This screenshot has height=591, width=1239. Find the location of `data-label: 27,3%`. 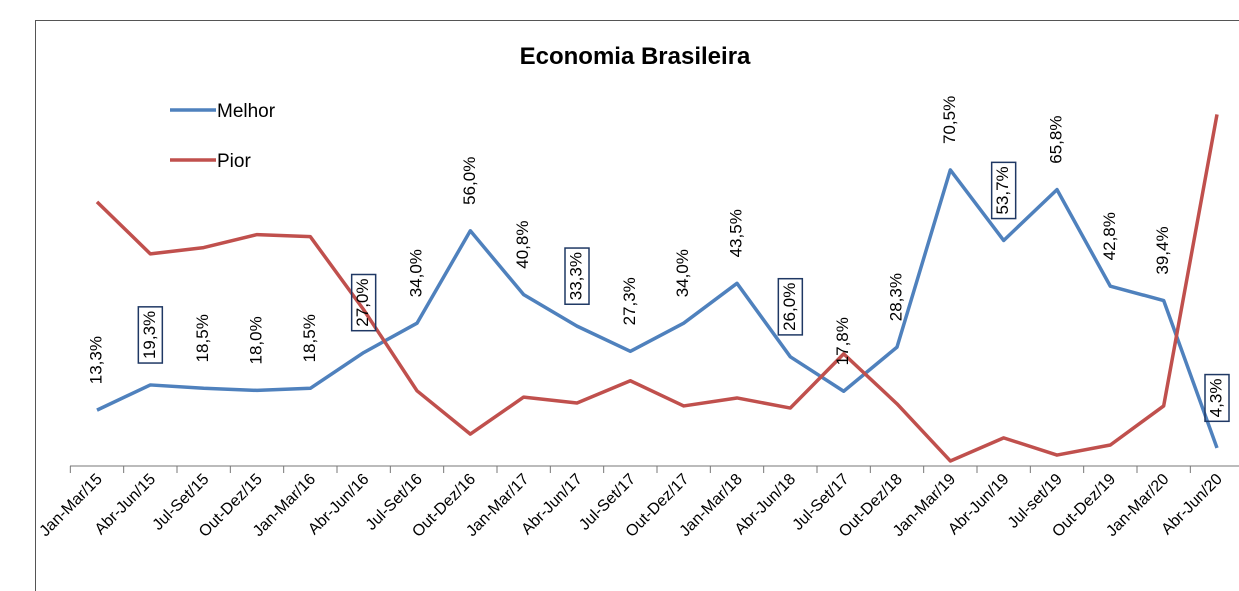

data-label: 27,3% is located at coordinates (629, 301).